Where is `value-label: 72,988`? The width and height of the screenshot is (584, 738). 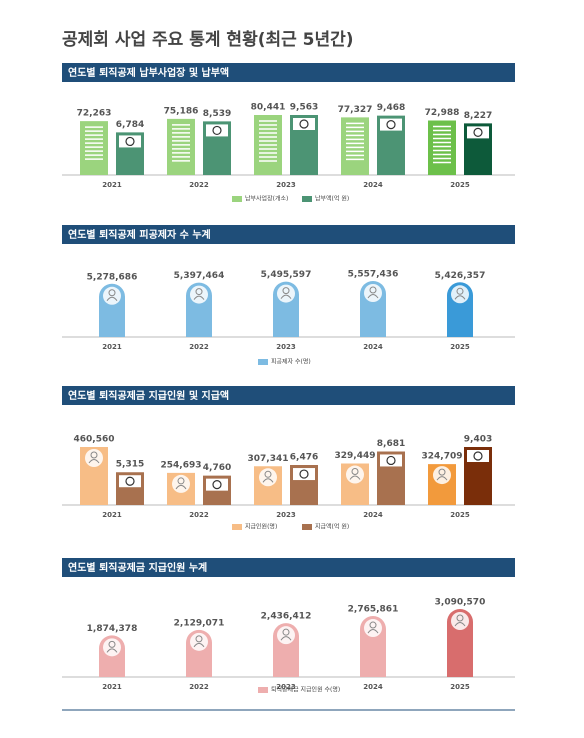 value-label: 72,988 is located at coordinates (442, 113).